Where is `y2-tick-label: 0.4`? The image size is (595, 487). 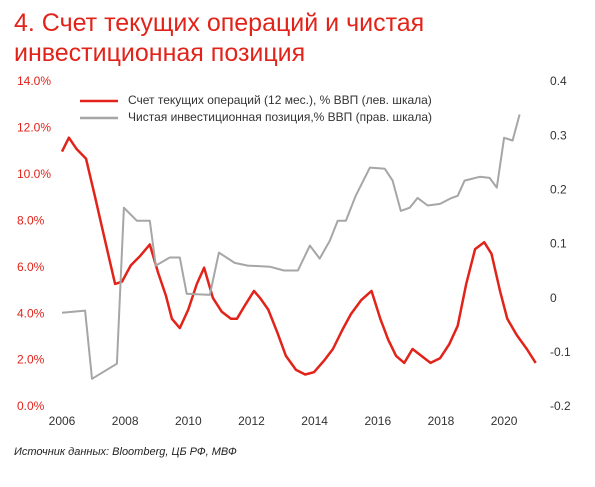
y2-tick-label: 0.4 is located at coordinates (558, 81).